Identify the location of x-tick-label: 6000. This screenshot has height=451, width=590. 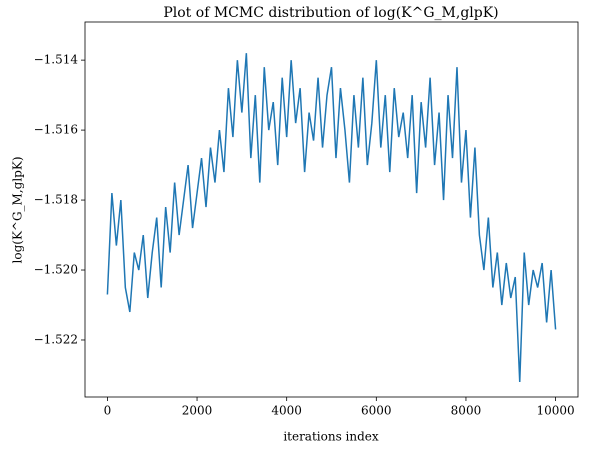
(376, 411).